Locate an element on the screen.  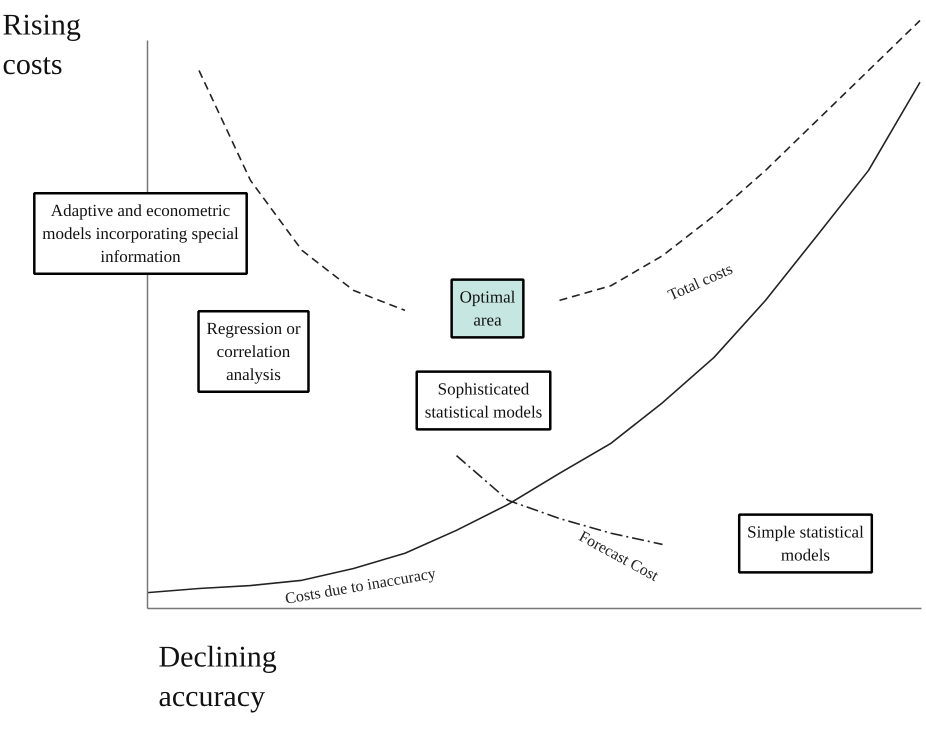
annotation: Adaptive and econometric models incorporating special information is located at coordinates (140, 233).